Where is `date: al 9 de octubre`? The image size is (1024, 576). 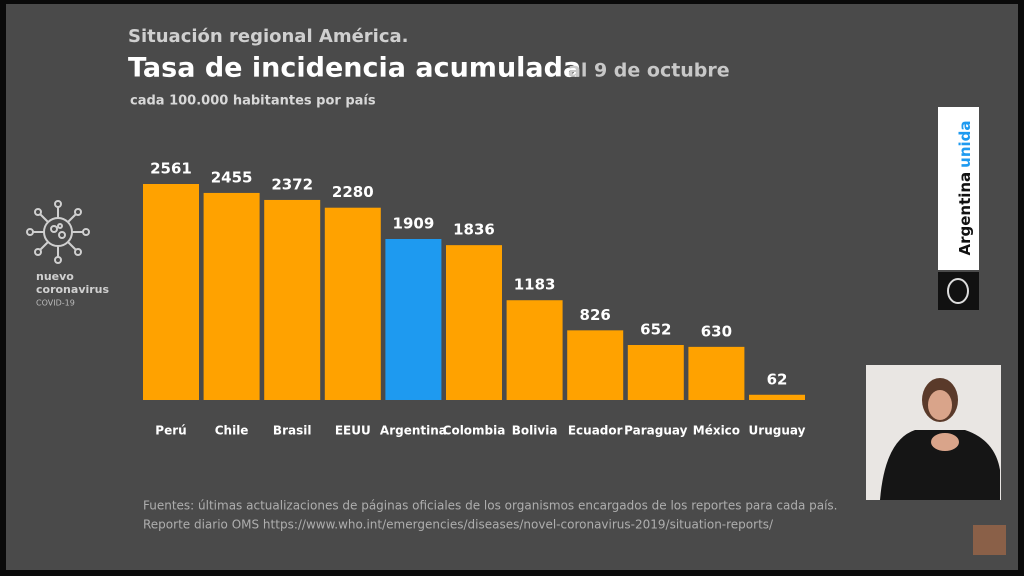
date: al 9 de octubre is located at coordinates (649, 71).